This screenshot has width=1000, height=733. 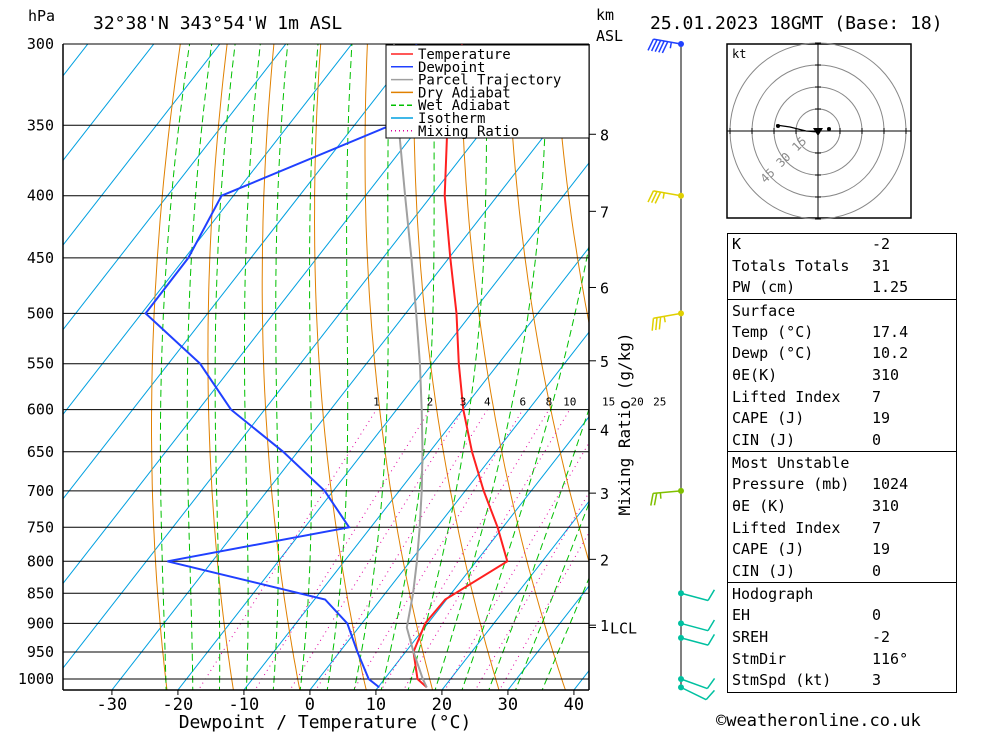 What do you see at coordinates (604, 430) in the screenshot?
I see `km-tick-label: 4` at bounding box center [604, 430].